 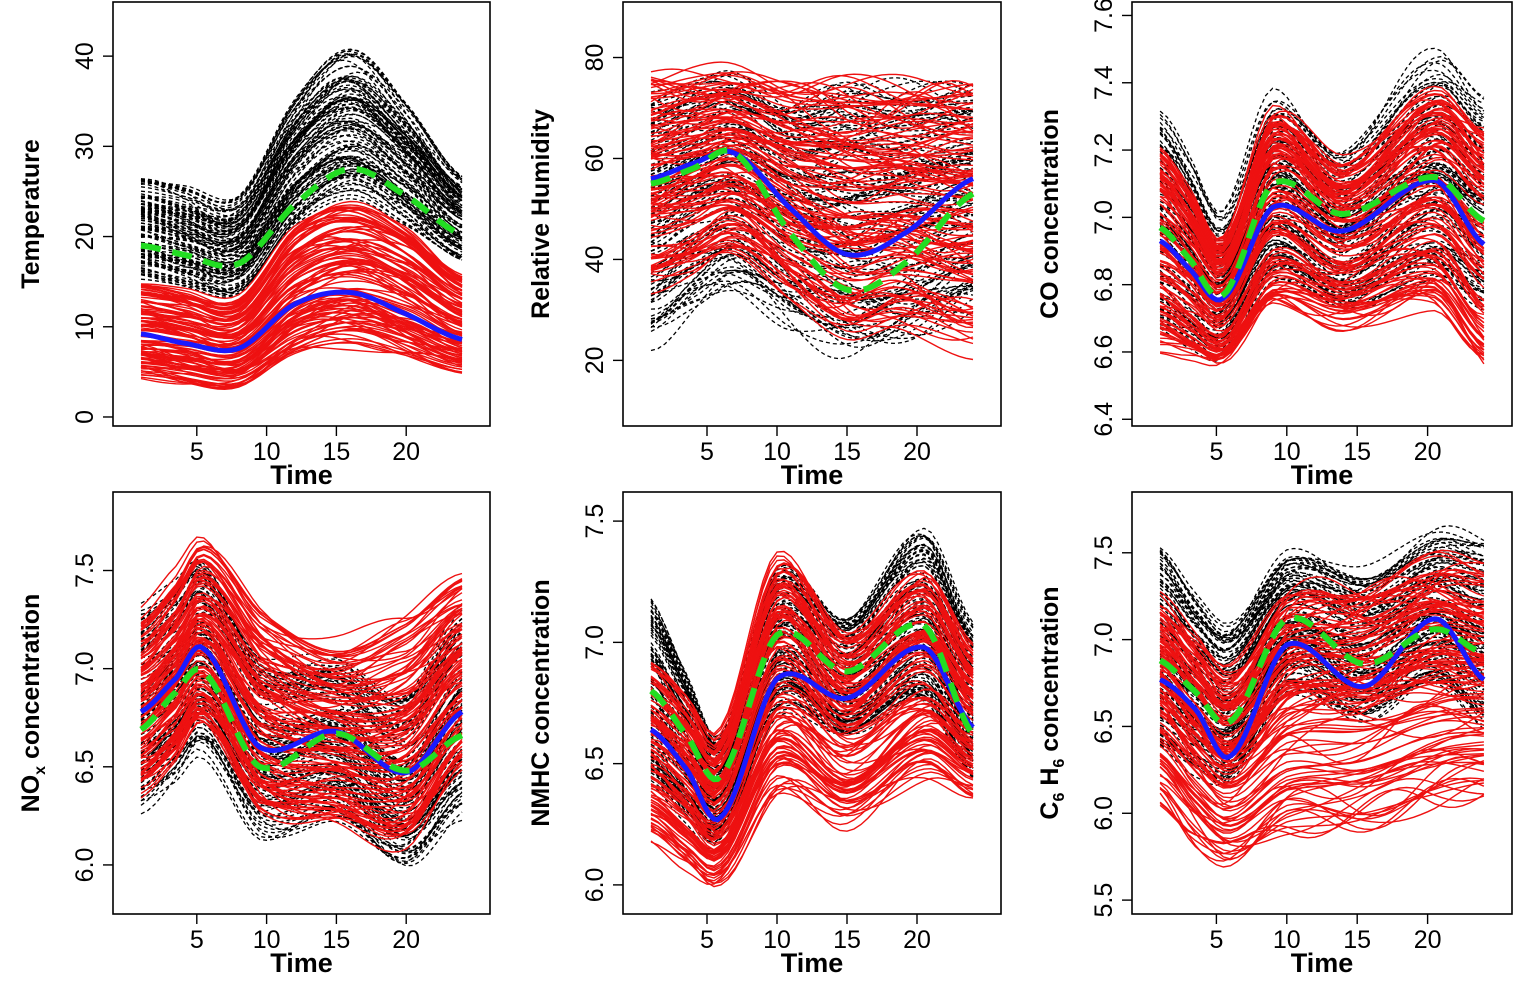 I want to click on y-tick-label: 6.5, so click(x=595, y=763).